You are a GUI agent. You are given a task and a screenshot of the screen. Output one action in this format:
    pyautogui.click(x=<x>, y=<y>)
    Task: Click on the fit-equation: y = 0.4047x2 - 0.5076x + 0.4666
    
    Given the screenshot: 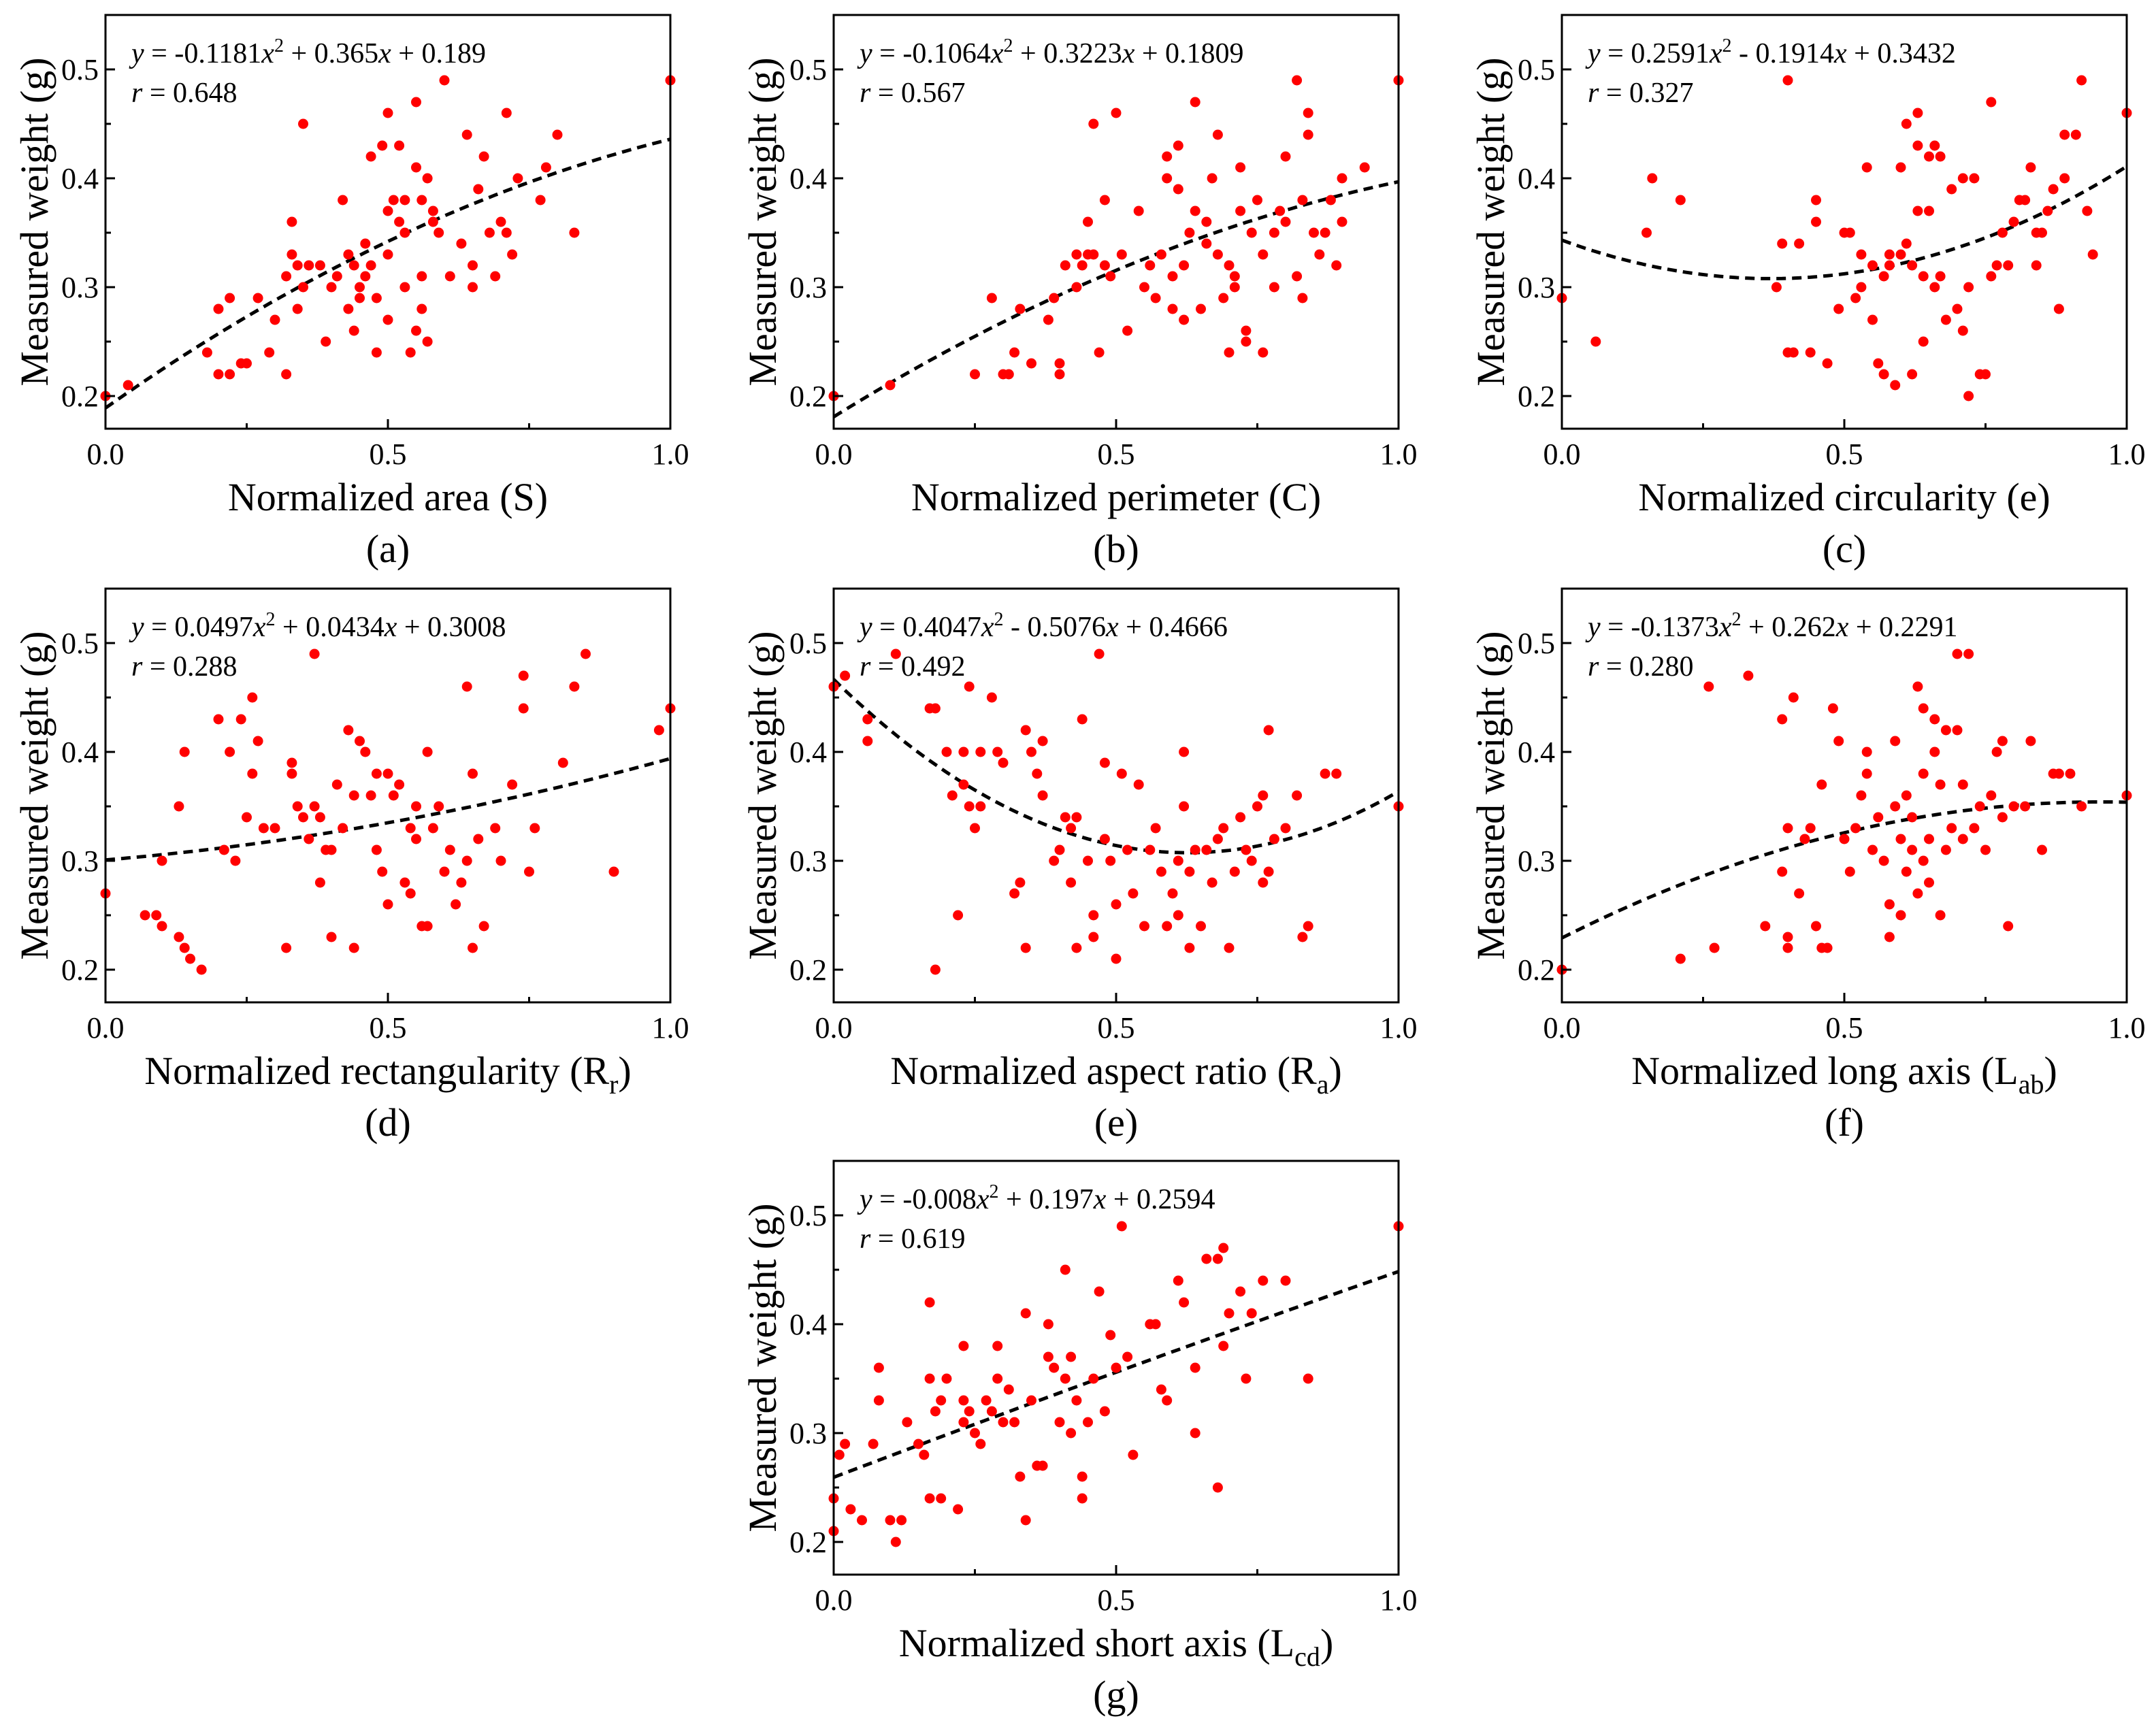 What is the action you would take?
    pyautogui.click(x=1042, y=626)
    